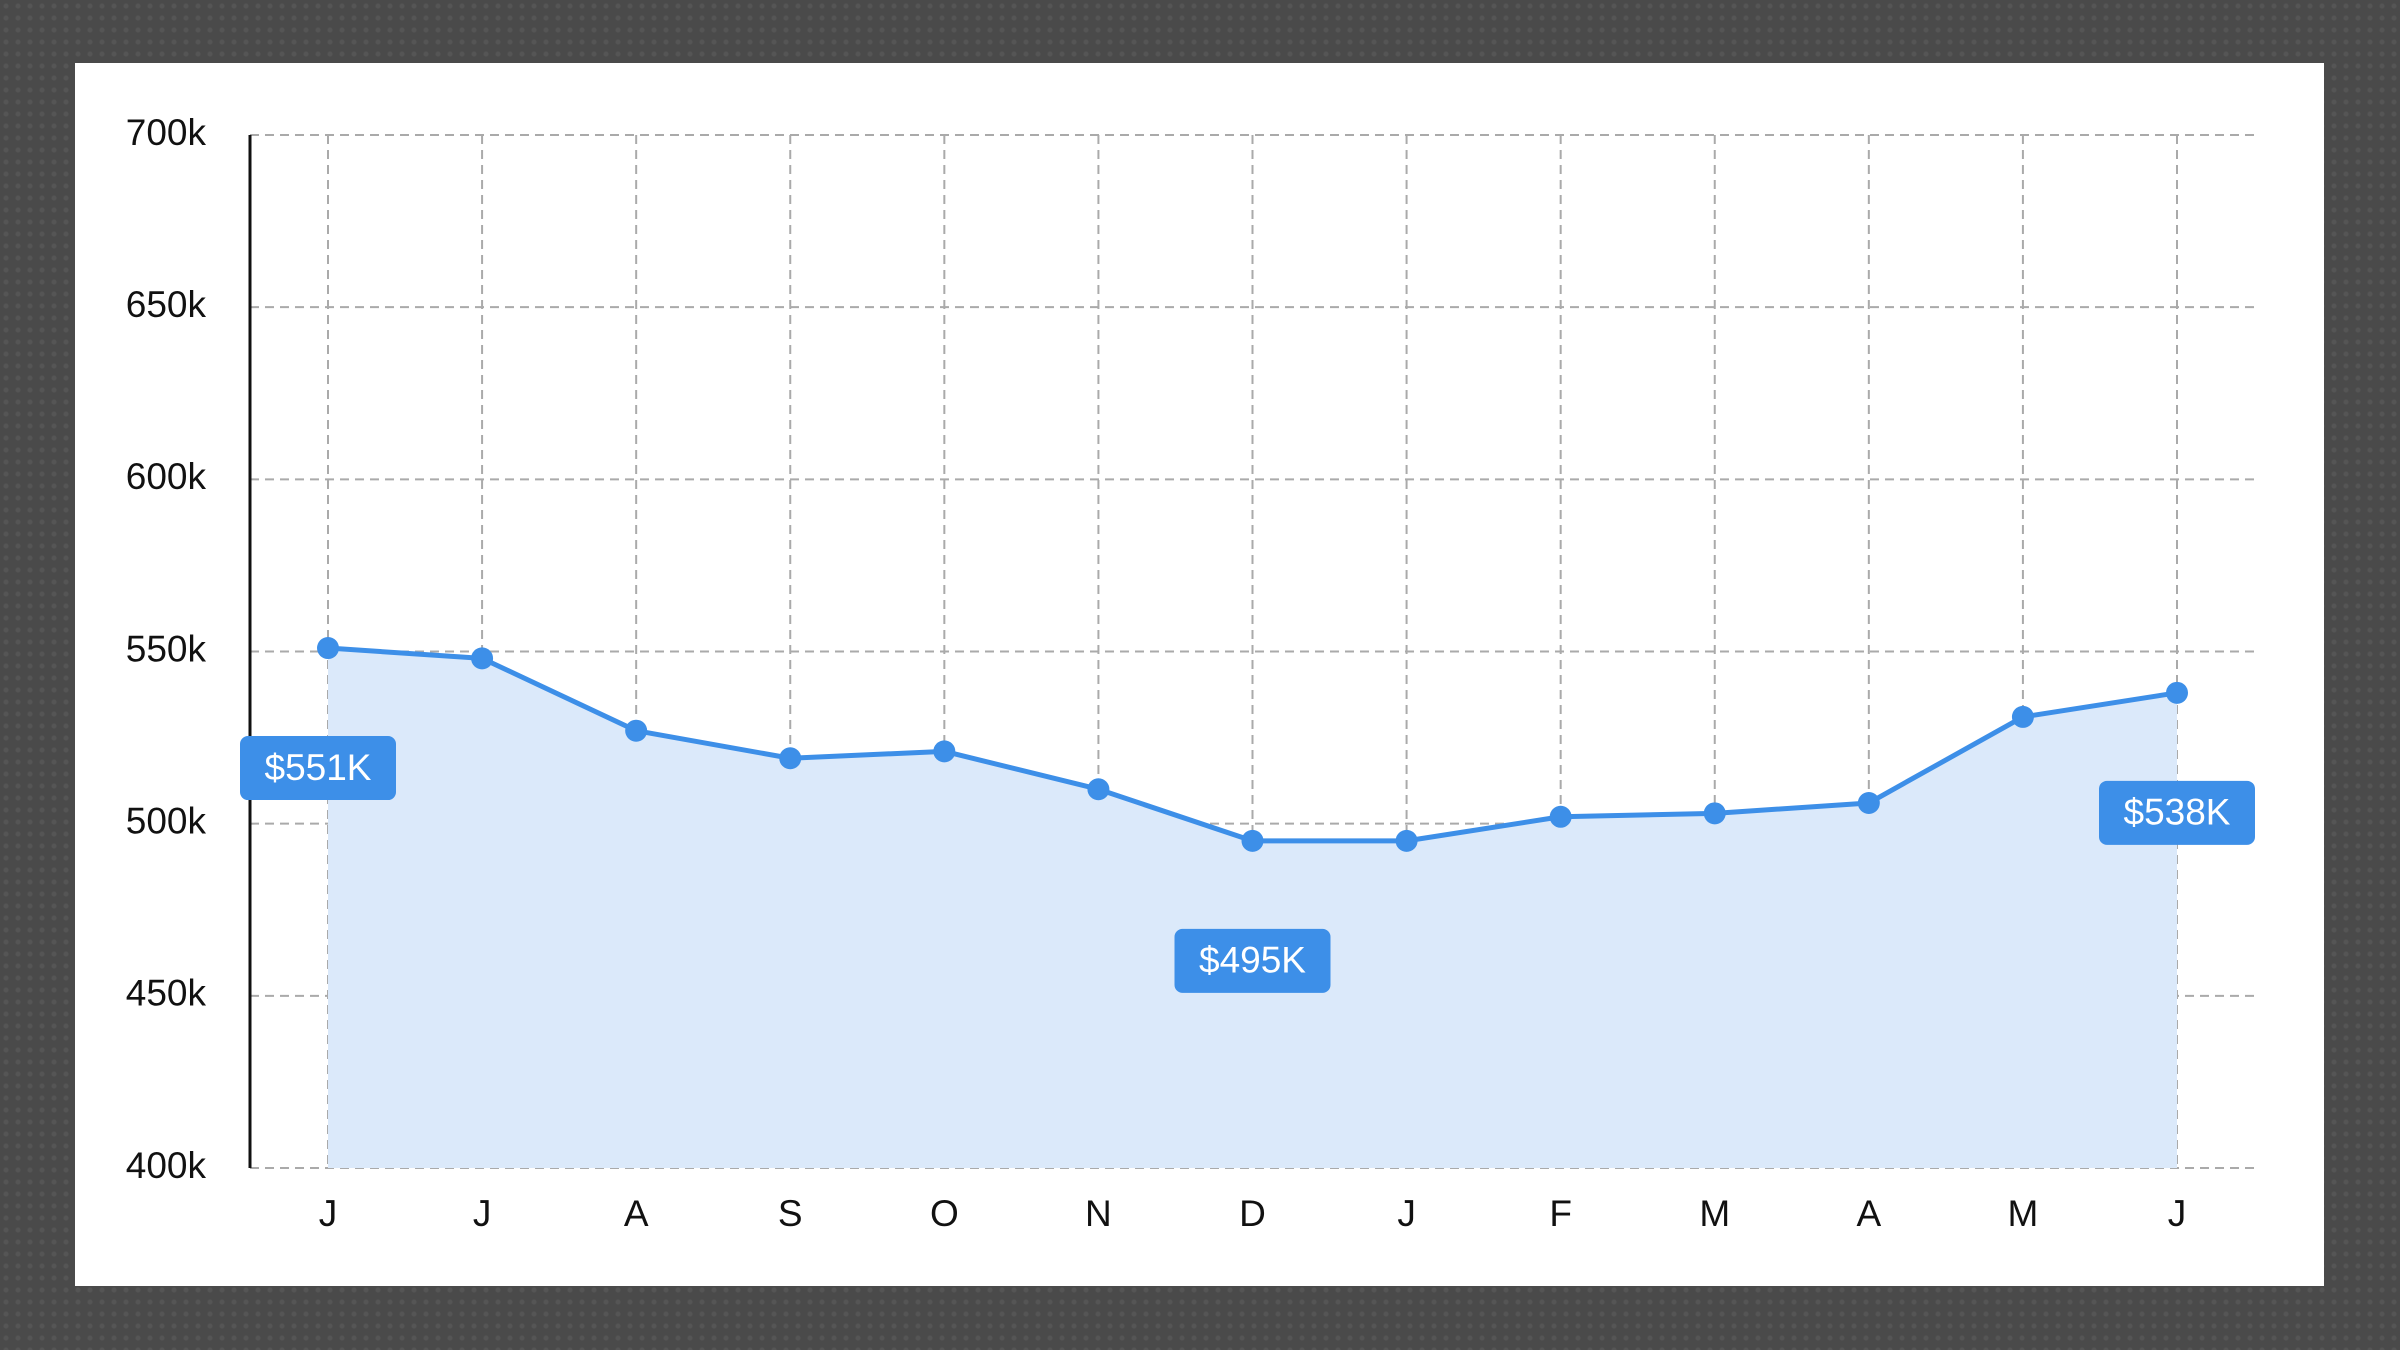 This screenshot has width=2400, height=1350. I want to click on value-label: $538K, so click(2177, 812).